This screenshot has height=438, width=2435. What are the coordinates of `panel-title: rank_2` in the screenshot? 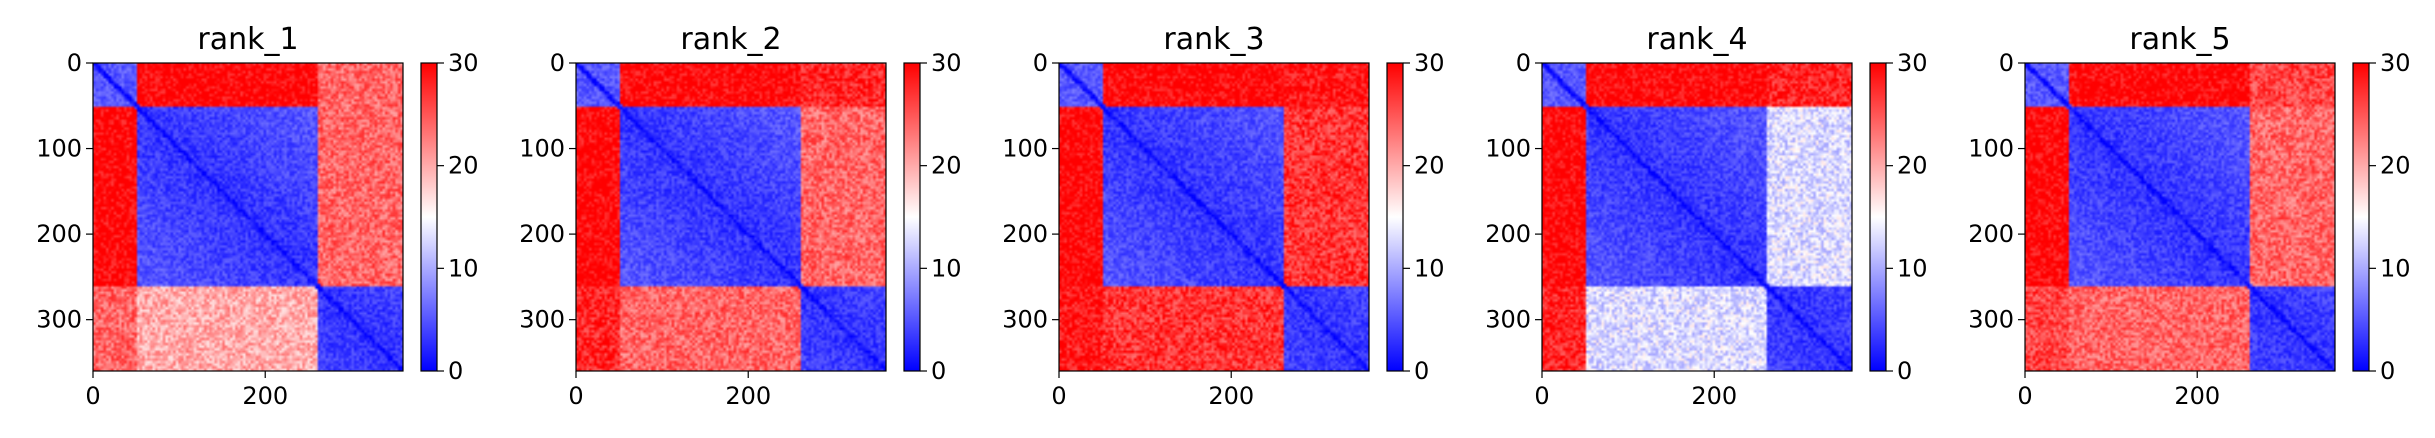 It's located at (730, 39).